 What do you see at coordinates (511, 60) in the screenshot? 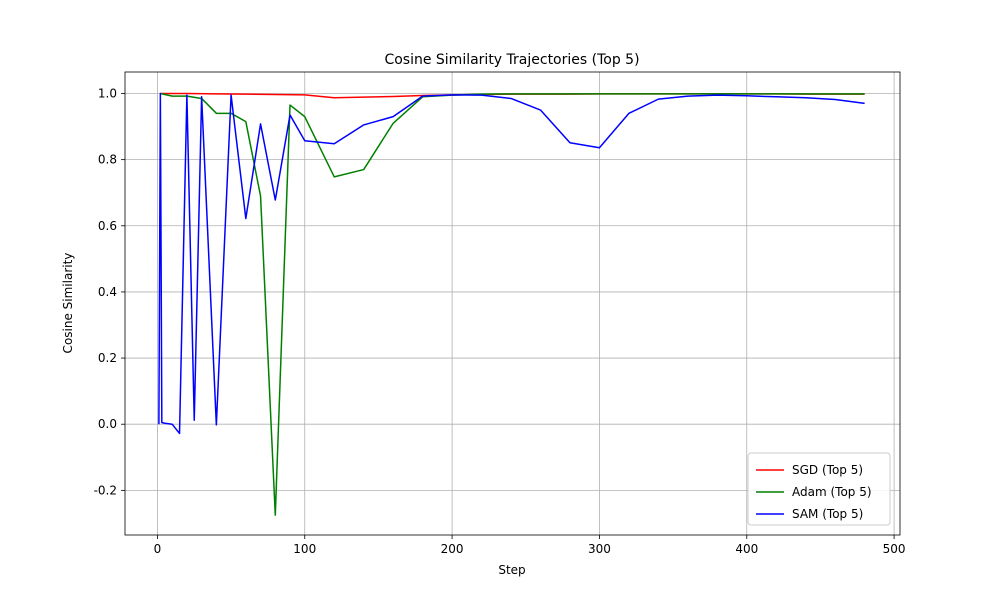
I see `chart-title: Cosine Similarity Trajectories (Top 5)` at bounding box center [511, 60].